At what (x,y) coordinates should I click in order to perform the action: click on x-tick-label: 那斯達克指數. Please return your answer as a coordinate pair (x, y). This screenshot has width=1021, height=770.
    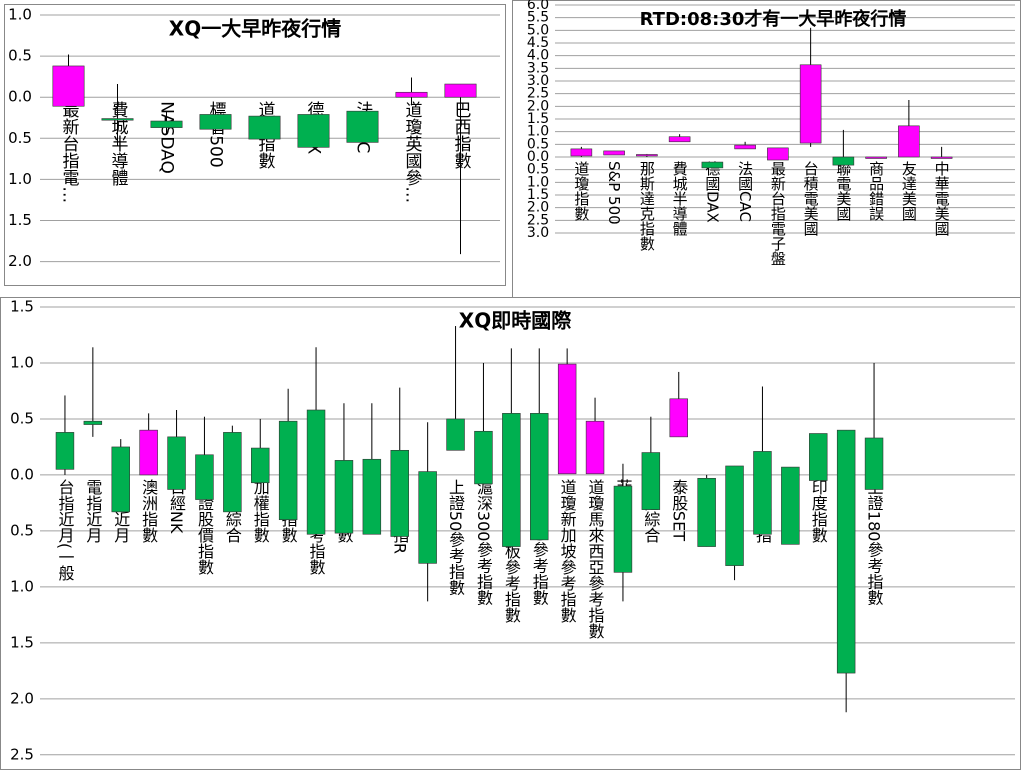
    Looking at the image, I should click on (647, 206).